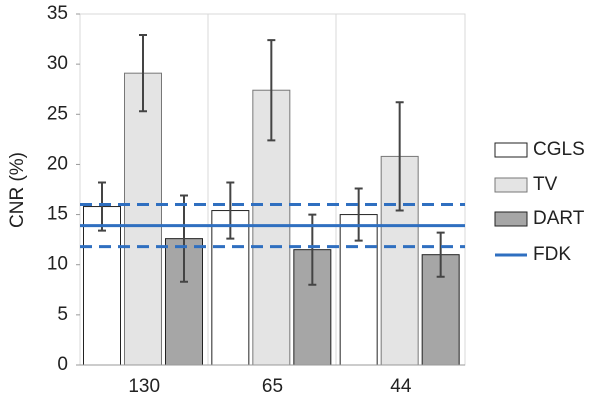 This screenshot has width=600, height=409. Describe the element at coordinates (57, 13) in the screenshot. I see `y-tick-label: 35` at that location.